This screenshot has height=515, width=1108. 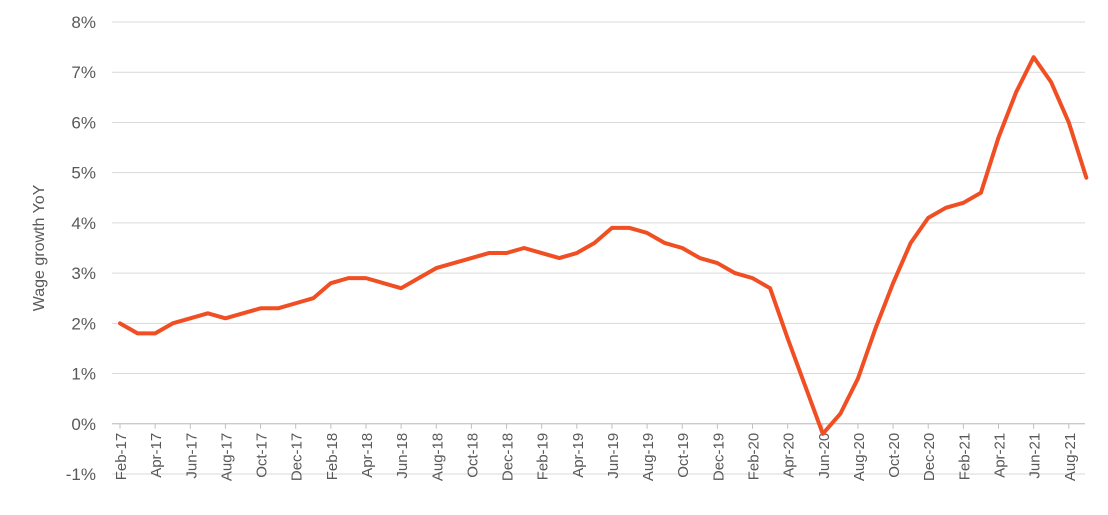 What do you see at coordinates (1035, 456) in the screenshot?
I see `x-tick-label: Jun-21` at bounding box center [1035, 456].